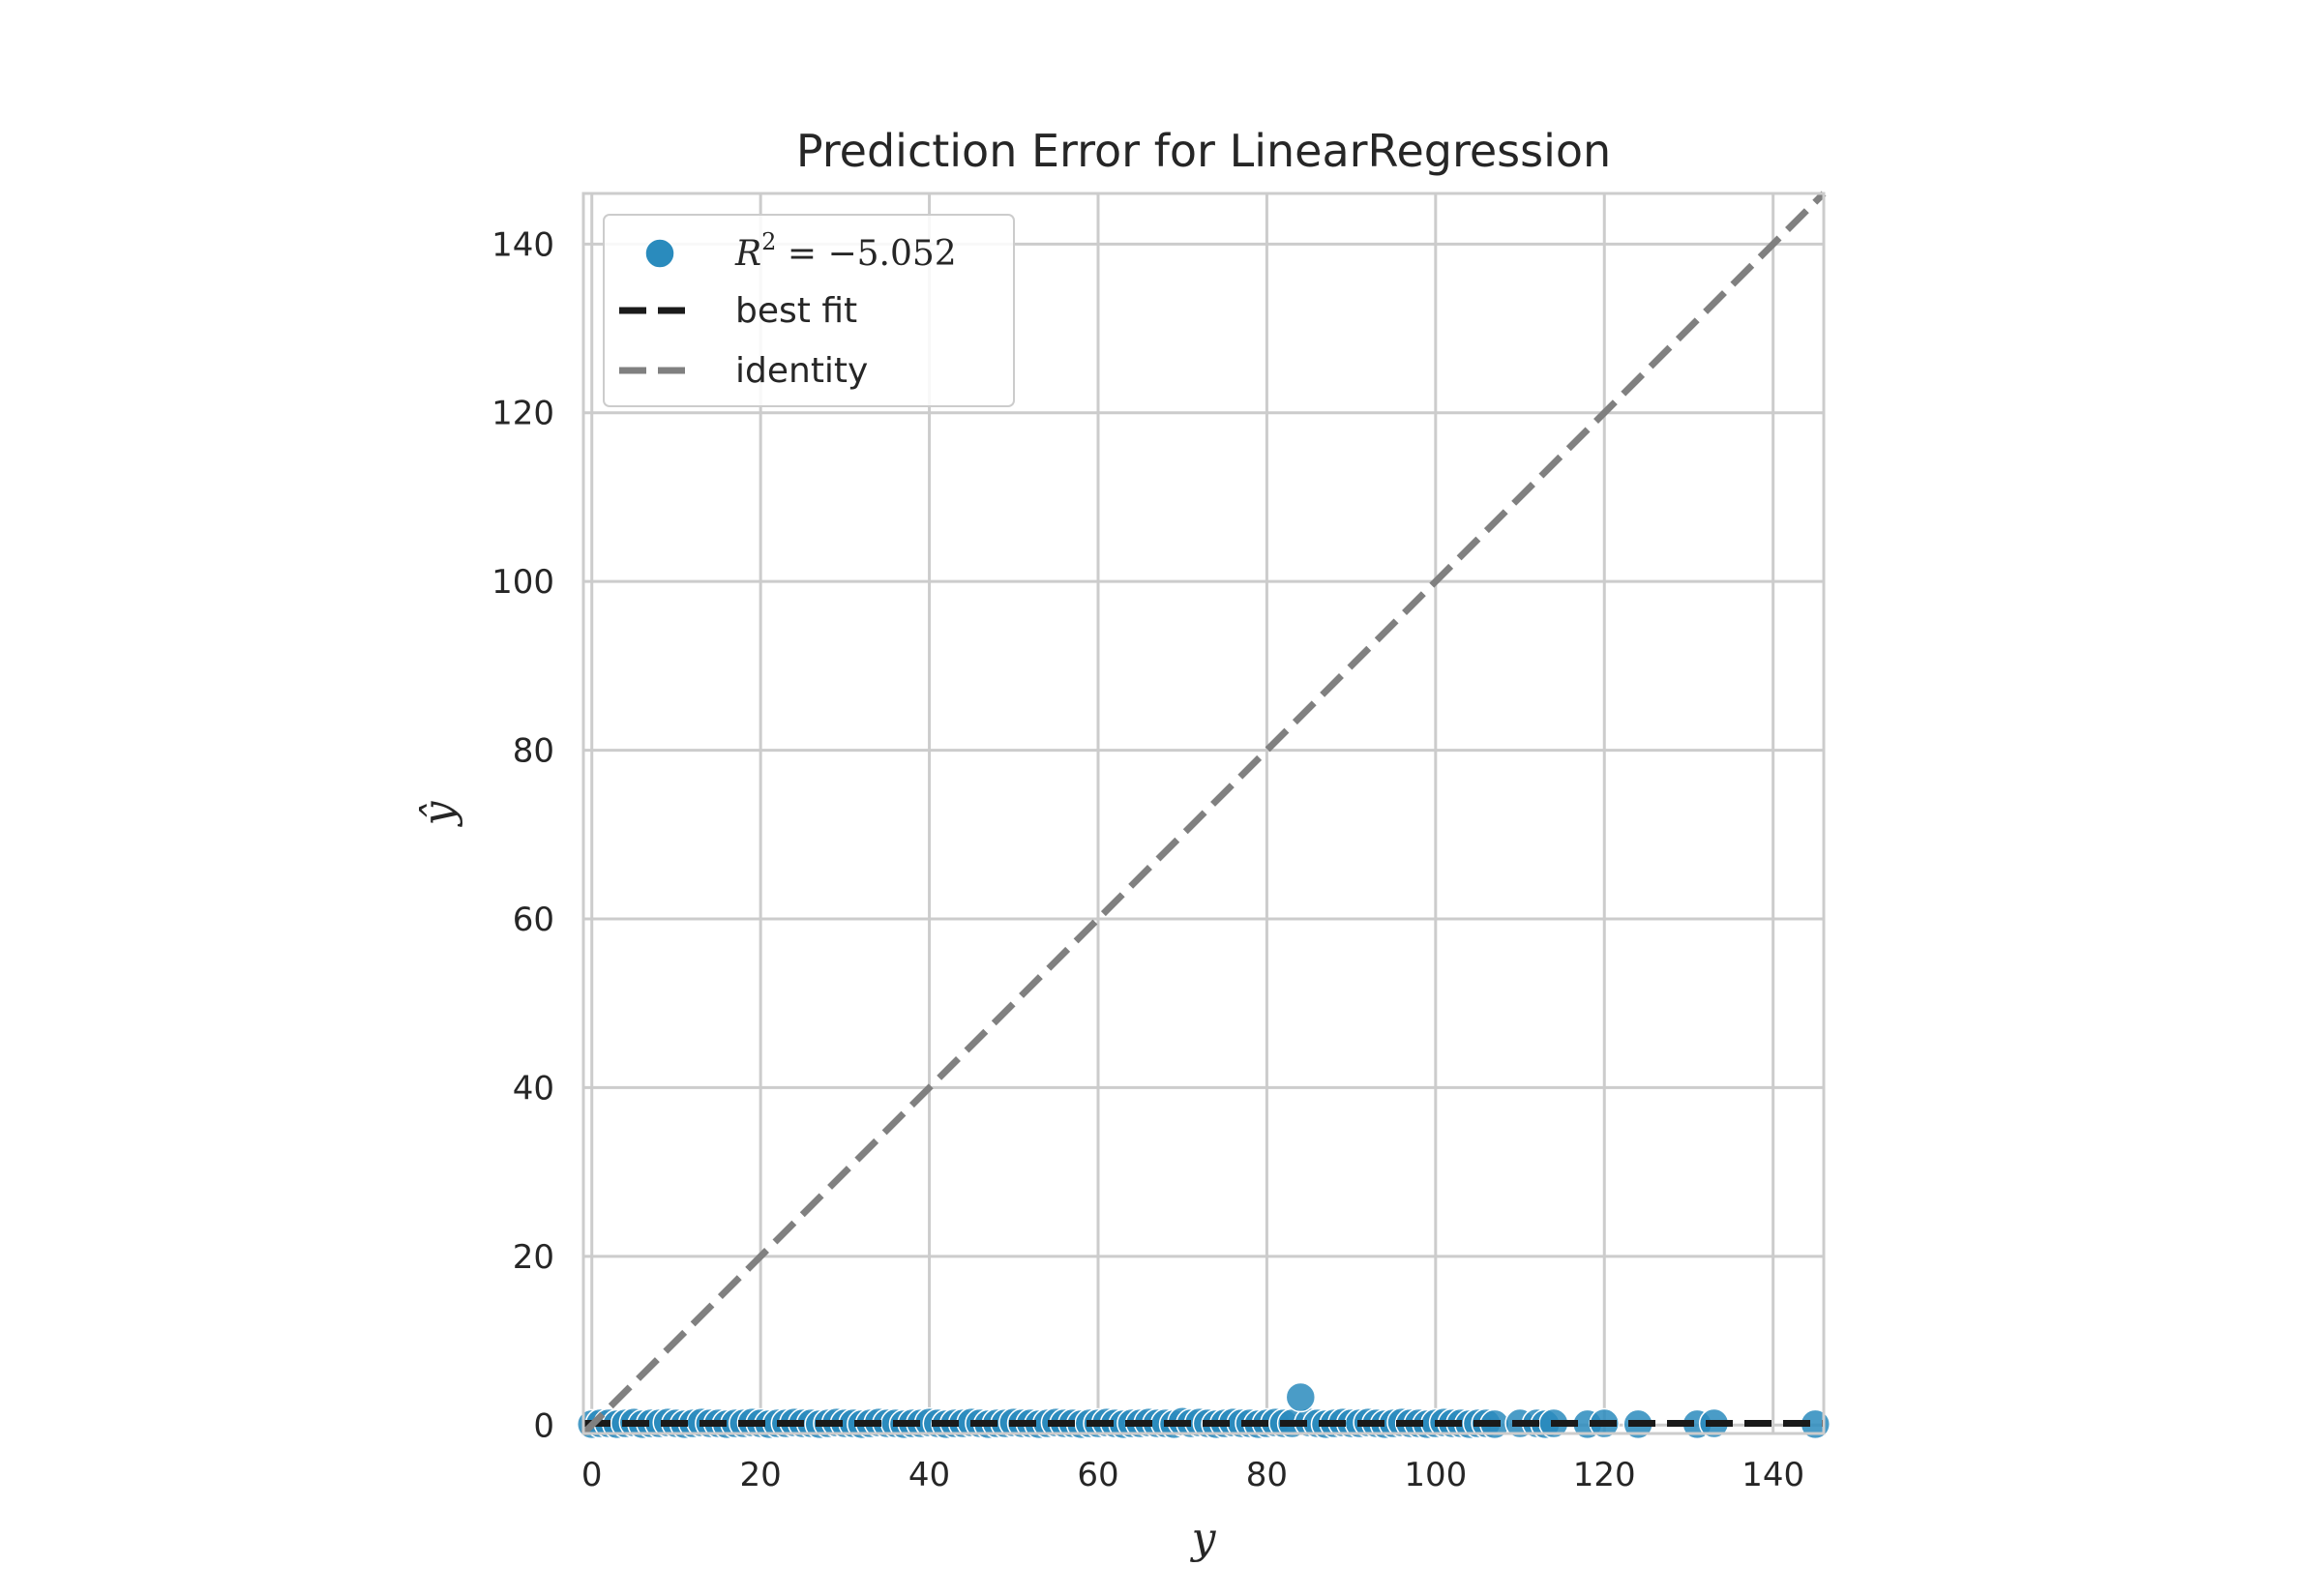  I want to click on y-tick-label: 40, so click(533, 1088).